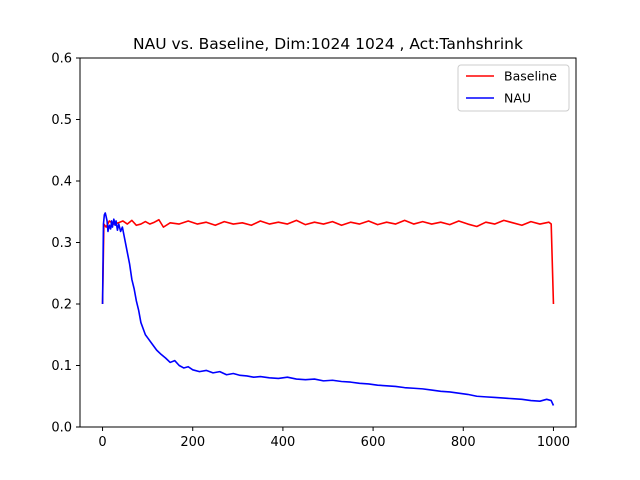 The width and height of the screenshot is (640, 480). Describe the element at coordinates (61, 120) in the screenshot. I see `y-tick-label: 0.5` at that location.